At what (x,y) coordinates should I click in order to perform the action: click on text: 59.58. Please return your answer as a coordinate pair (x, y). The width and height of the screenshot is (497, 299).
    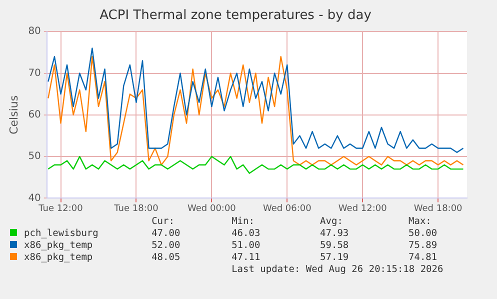
    Looking at the image, I should click on (335, 246).